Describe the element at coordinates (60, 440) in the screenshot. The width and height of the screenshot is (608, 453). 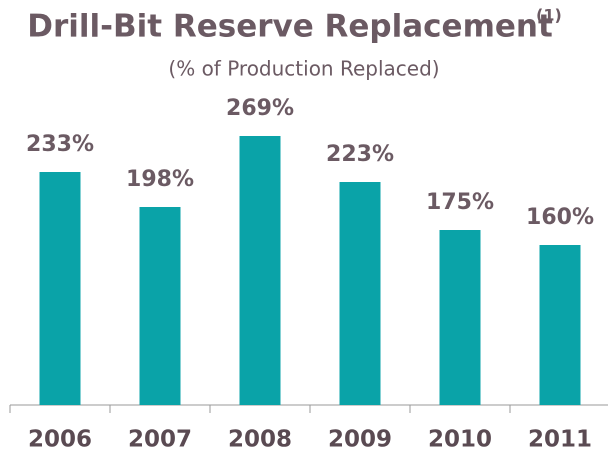
I see `x-tick-label: 2006` at that location.